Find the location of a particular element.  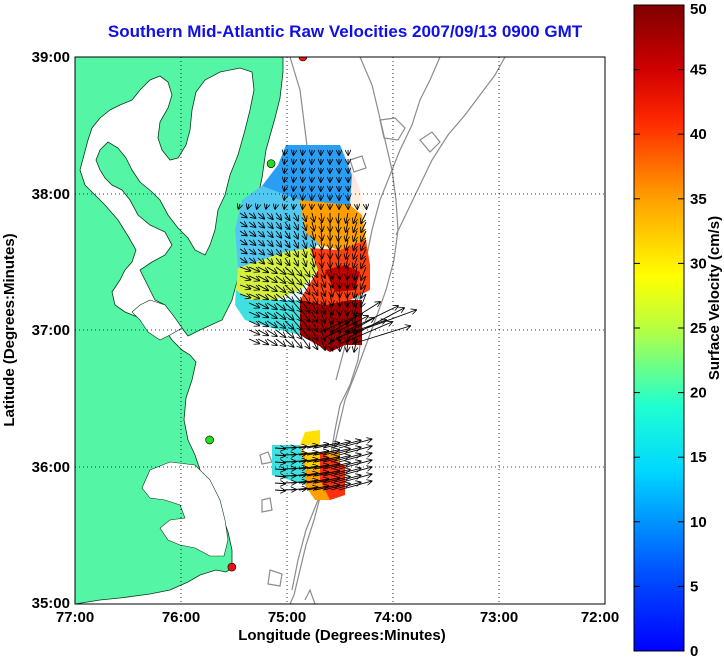

y-tick-label: 37:00 is located at coordinates (51, 330).